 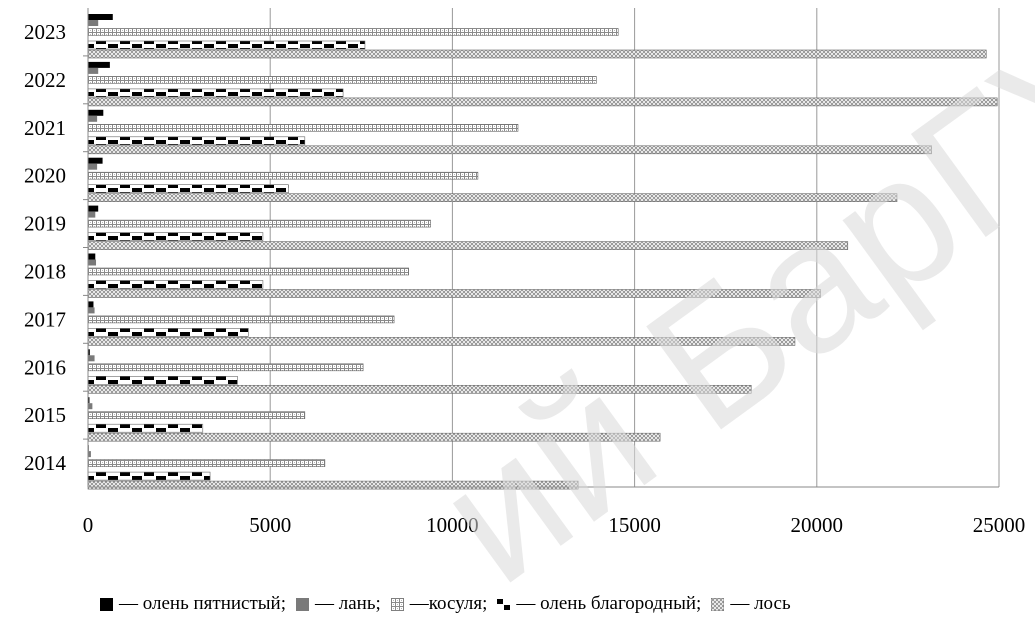 What do you see at coordinates (88, 525) in the screenshot?
I see `x-tick-label: 0` at bounding box center [88, 525].